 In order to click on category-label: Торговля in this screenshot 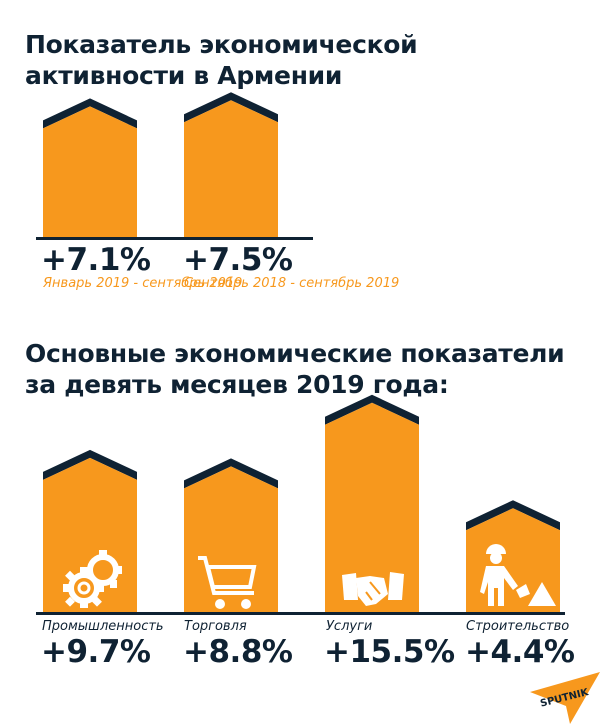, I will do `click(215, 626)`.